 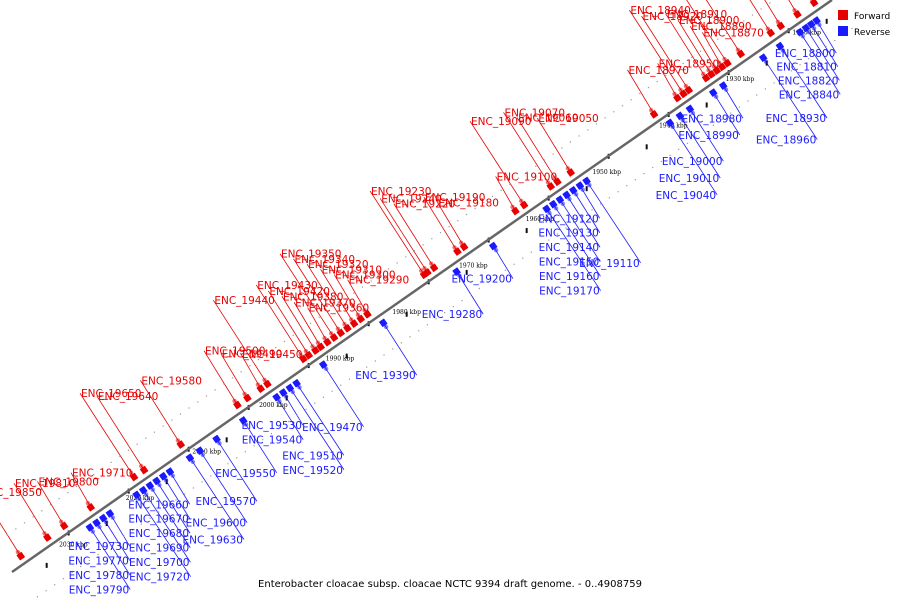 I want to click on gene-label-enc_18910: ENC_18910, so click(x=697, y=15).